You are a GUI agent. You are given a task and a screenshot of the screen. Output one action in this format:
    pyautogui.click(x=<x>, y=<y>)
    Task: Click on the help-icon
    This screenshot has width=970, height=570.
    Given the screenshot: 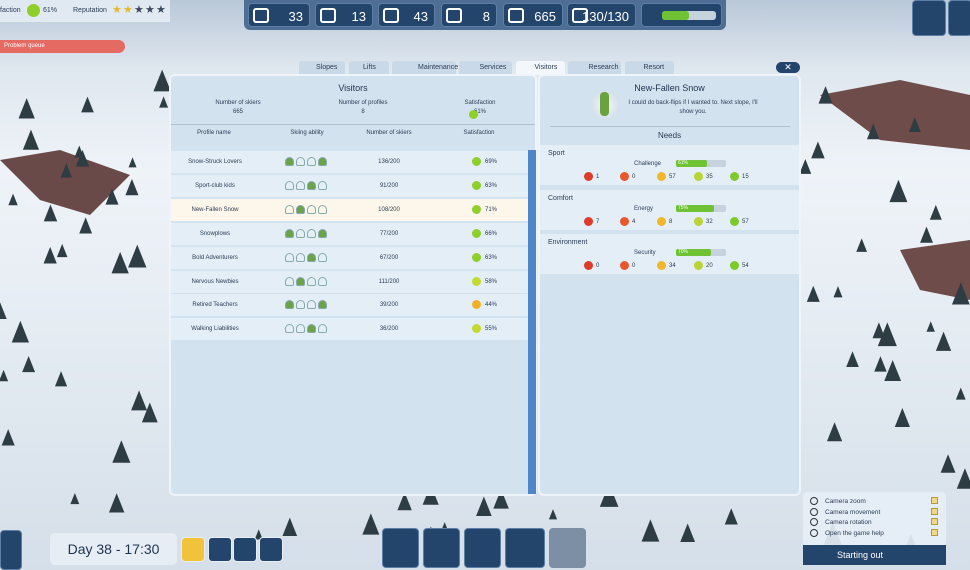 What is the action you would take?
    pyautogui.click(x=814, y=532)
    